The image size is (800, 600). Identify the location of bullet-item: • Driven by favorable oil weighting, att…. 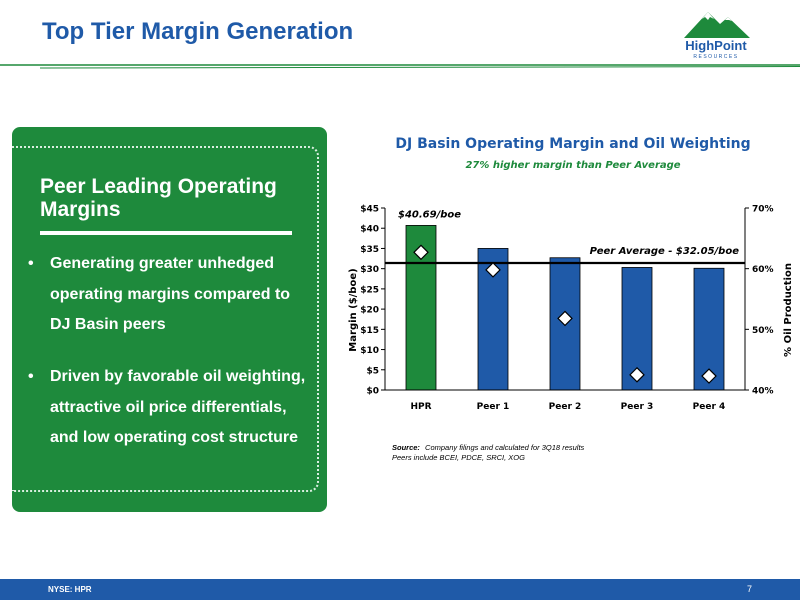
(170, 424).